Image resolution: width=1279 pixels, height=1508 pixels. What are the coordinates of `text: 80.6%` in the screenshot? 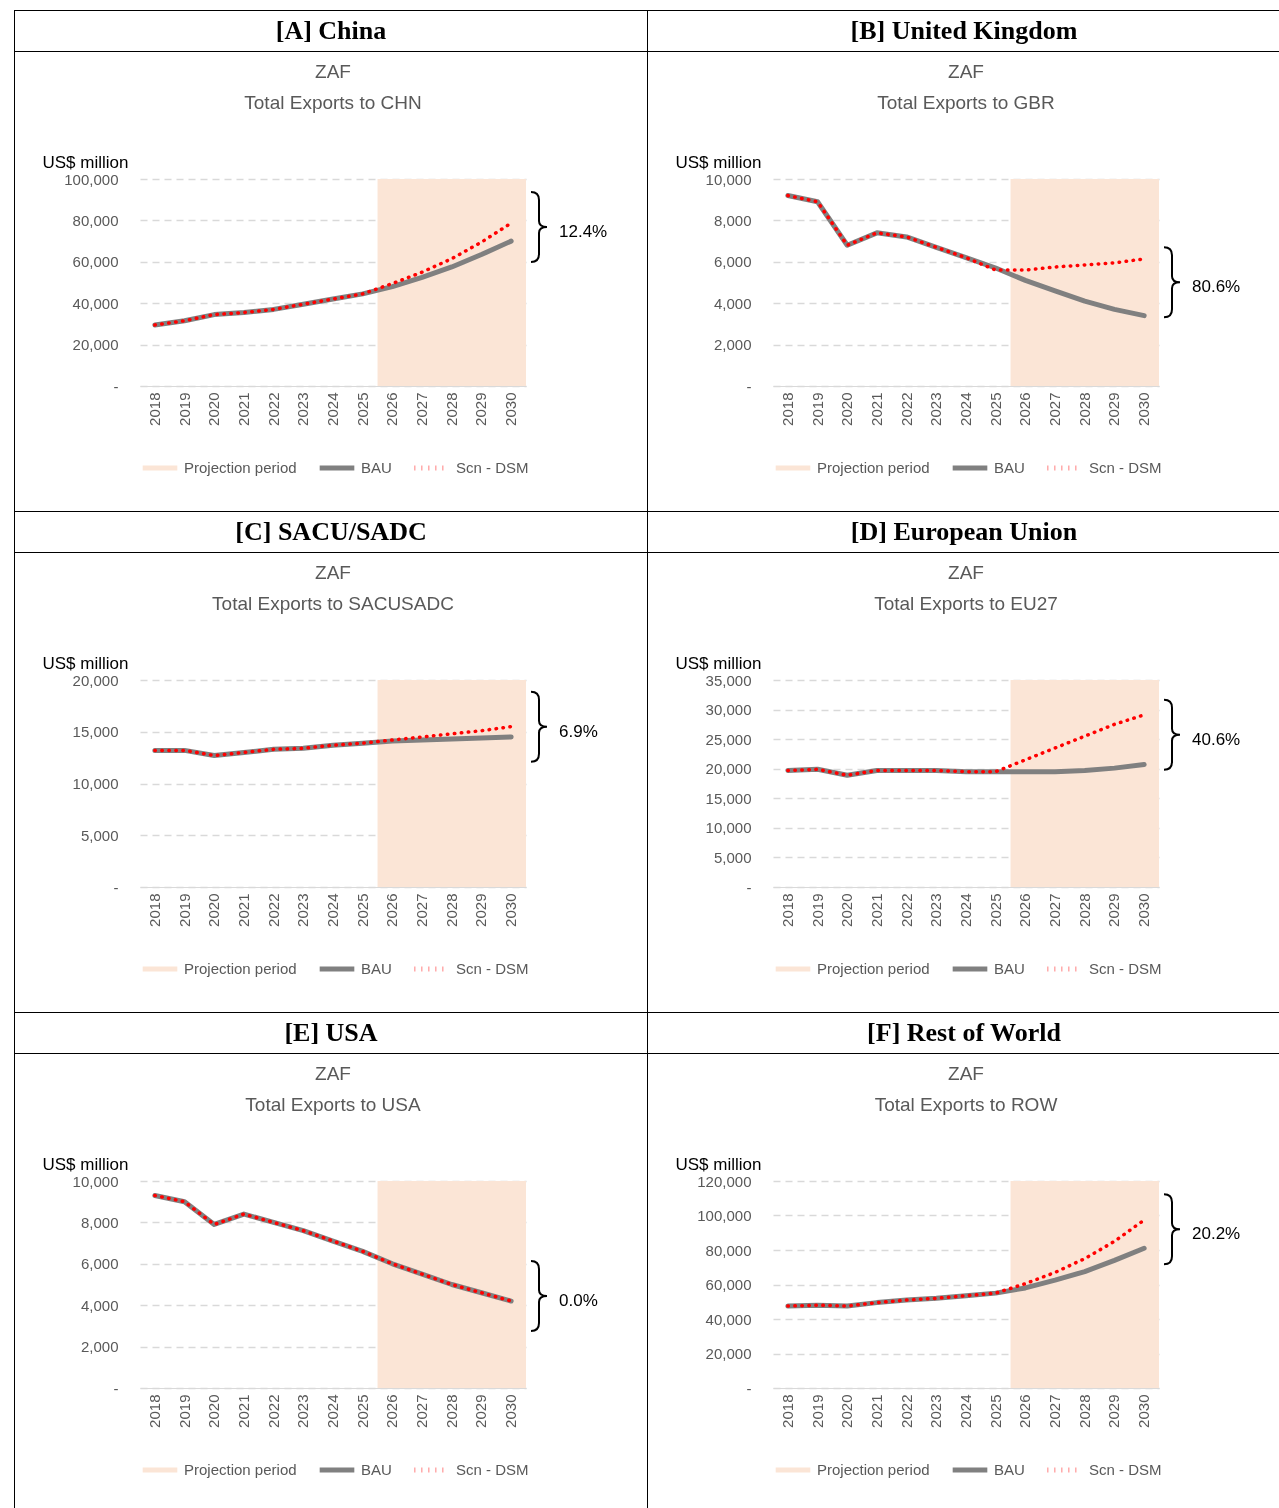 It's located at (1216, 287).